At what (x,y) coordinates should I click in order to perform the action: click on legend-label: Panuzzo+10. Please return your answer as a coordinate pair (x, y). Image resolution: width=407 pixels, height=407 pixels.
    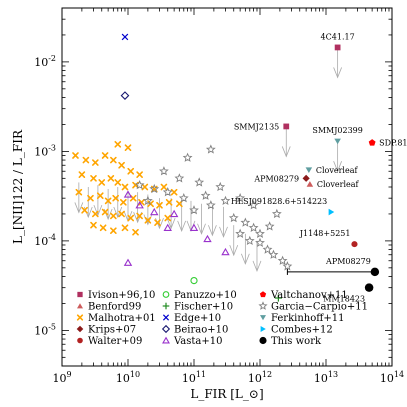
    Looking at the image, I should click on (205, 295).